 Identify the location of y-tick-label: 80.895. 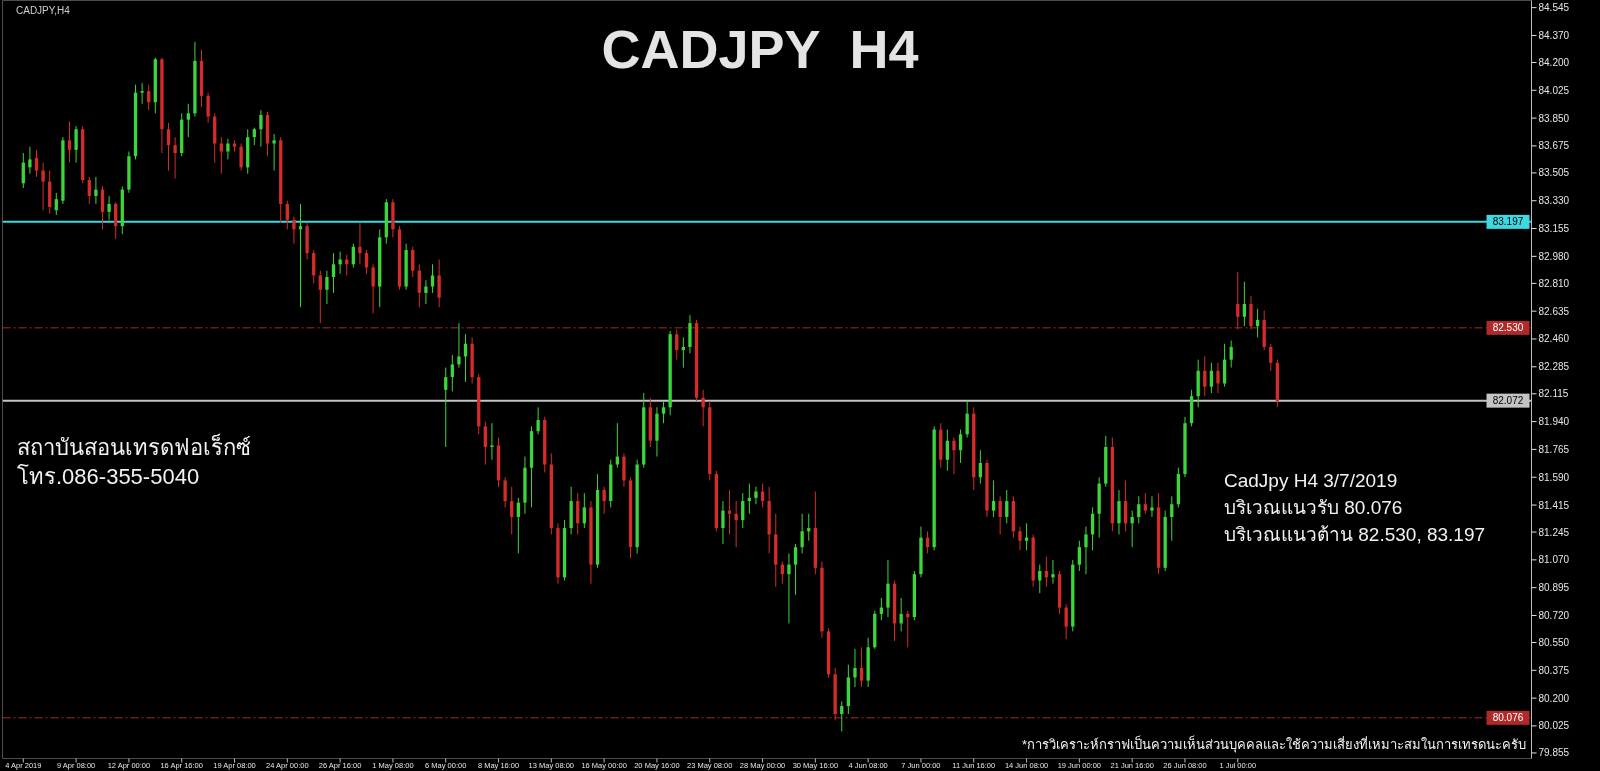
(1554, 588).